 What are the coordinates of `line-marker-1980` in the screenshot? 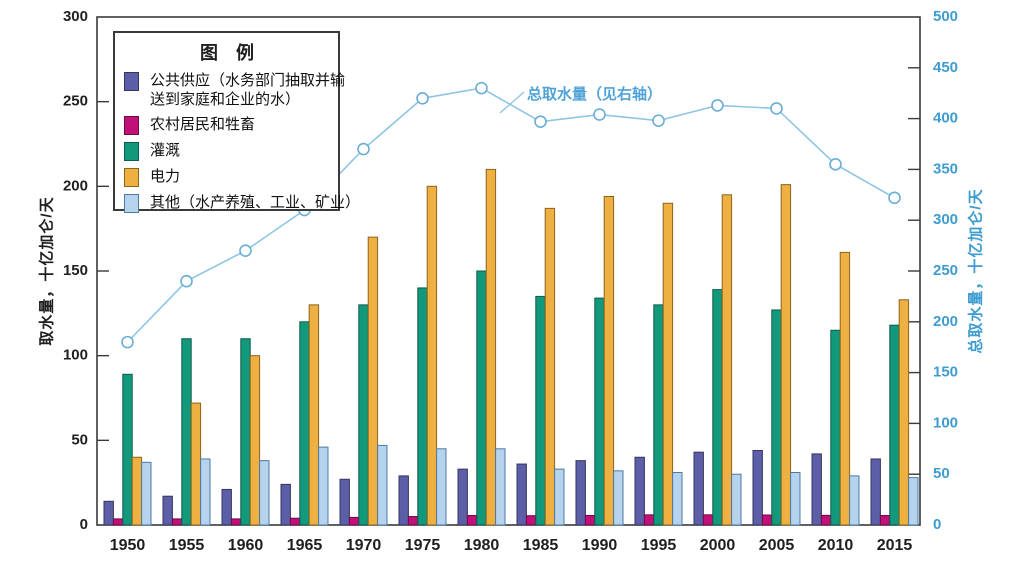 It's located at (481, 88).